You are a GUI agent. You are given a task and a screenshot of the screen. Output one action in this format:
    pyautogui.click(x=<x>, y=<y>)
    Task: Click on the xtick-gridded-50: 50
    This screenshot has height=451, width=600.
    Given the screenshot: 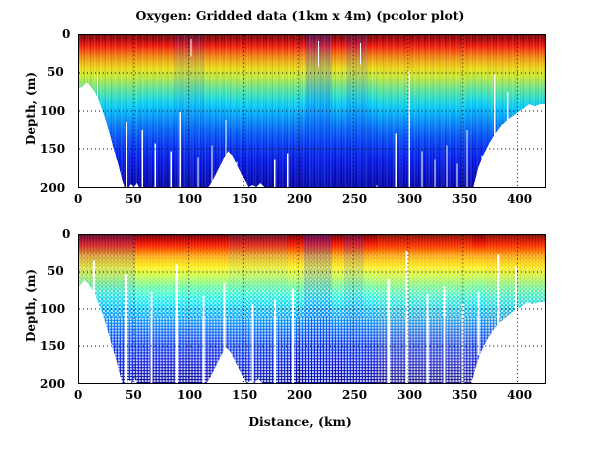 What is the action you would take?
    pyautogui.click(x=133, y=199)
    